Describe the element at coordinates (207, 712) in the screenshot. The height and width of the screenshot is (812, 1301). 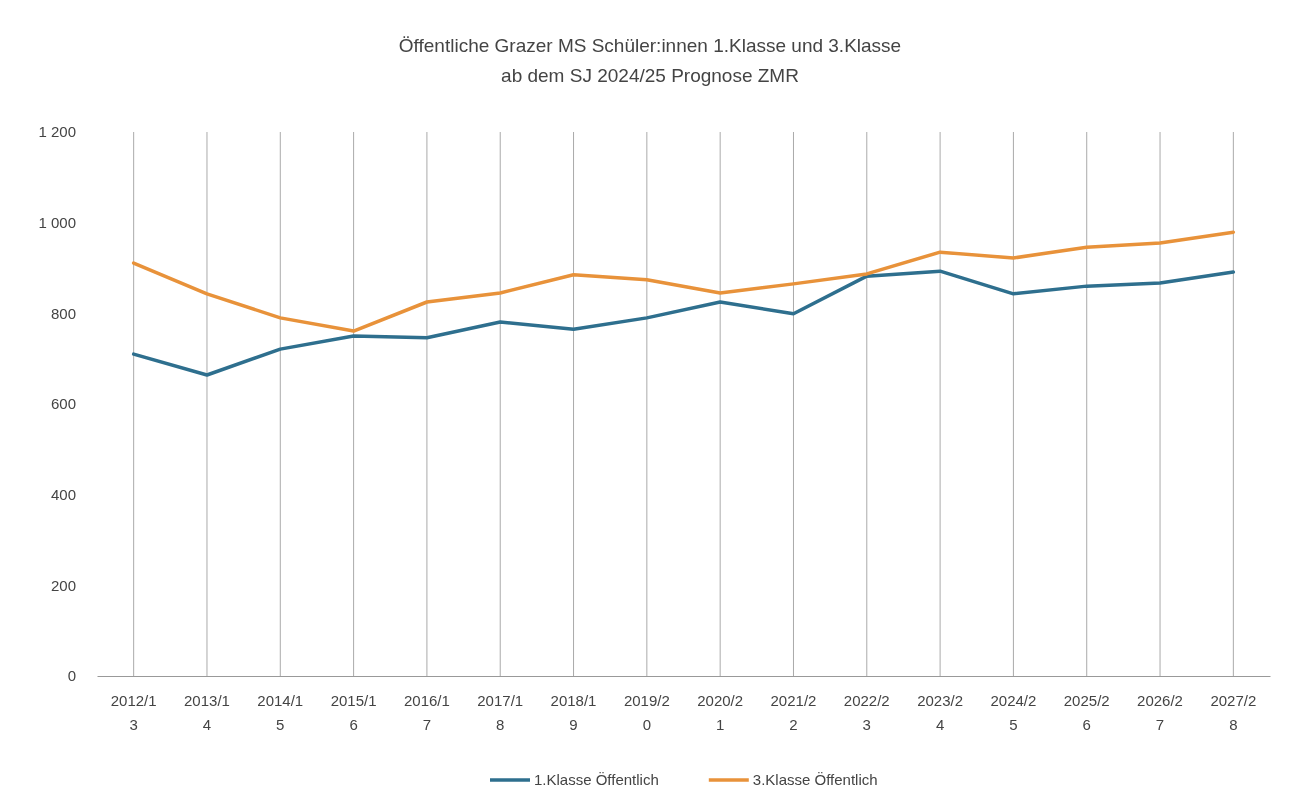
I see `x-tick-label: 2013/14` at that location.